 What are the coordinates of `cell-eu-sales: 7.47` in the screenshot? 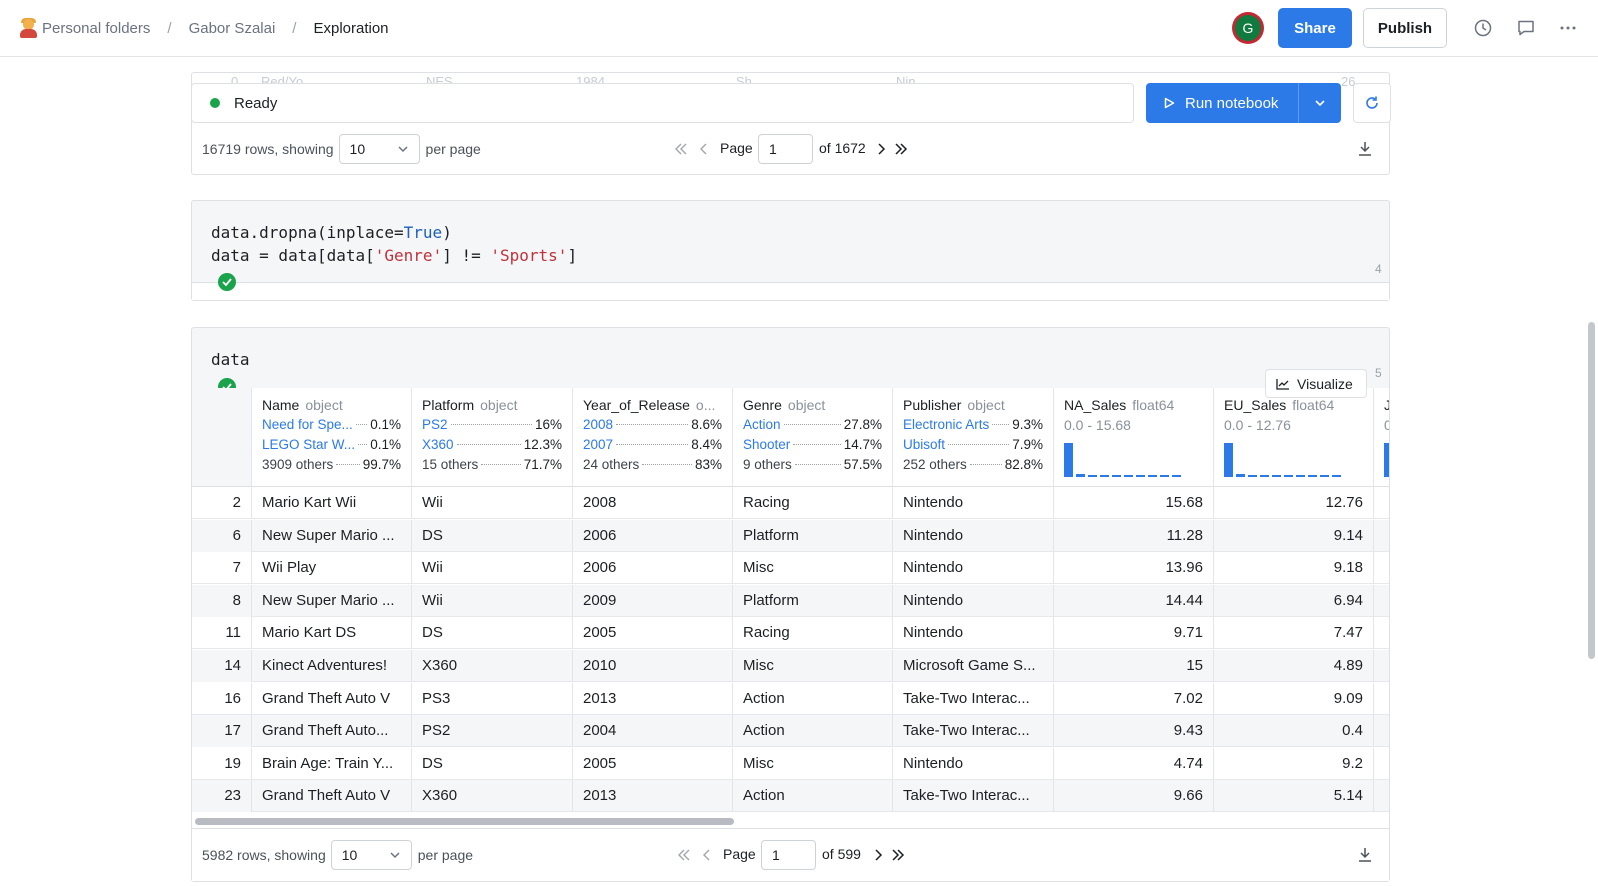 It's located at (1294, 633).